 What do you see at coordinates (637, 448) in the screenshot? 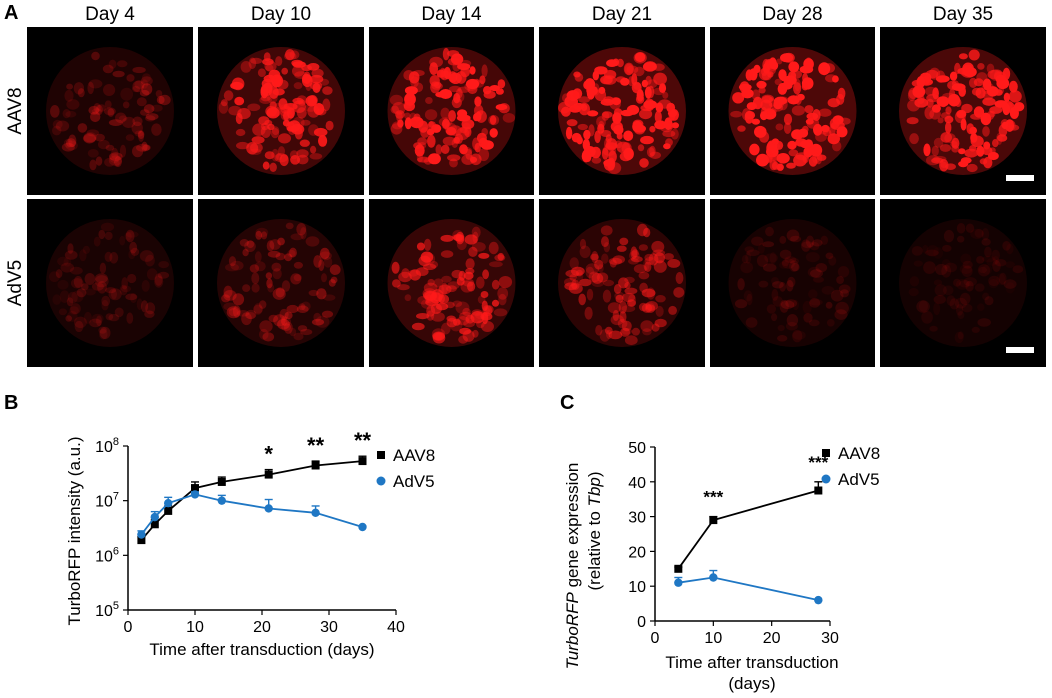
I see `y-tick-label: 50` at bounding box center [637, 448].